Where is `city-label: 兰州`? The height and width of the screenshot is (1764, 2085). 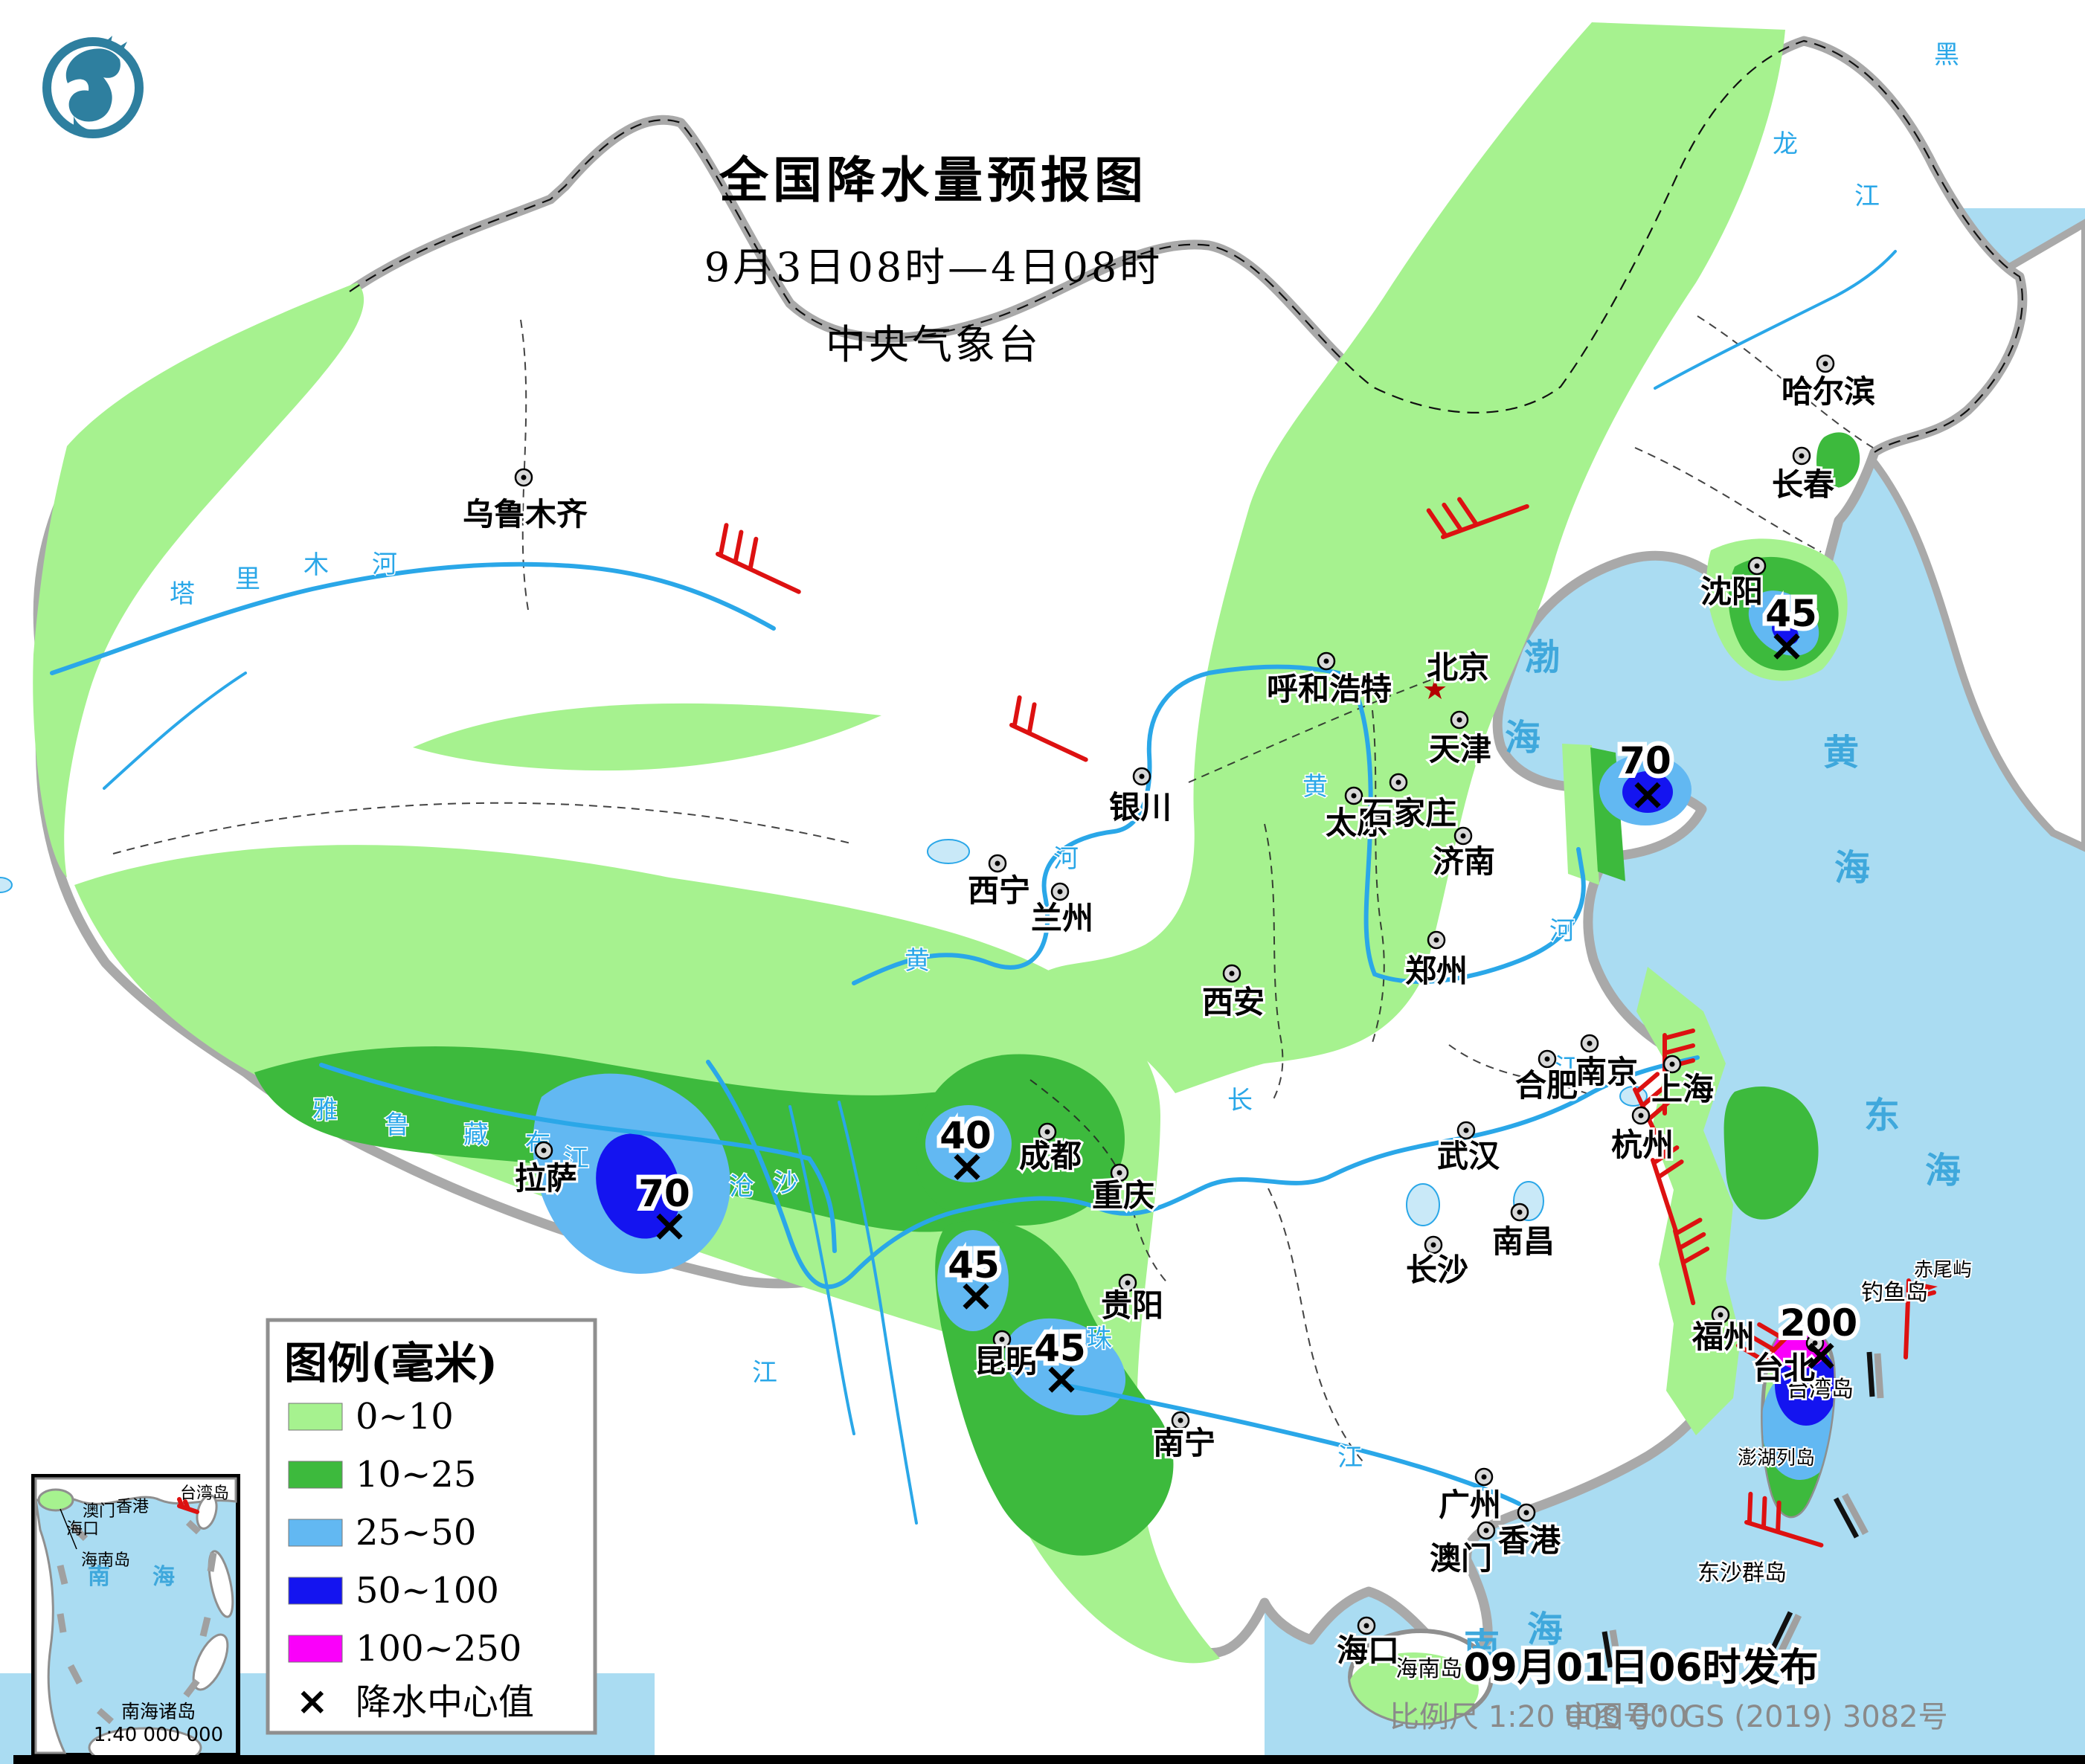
city-label: 兰州 is located at coordinates (1062, 918).